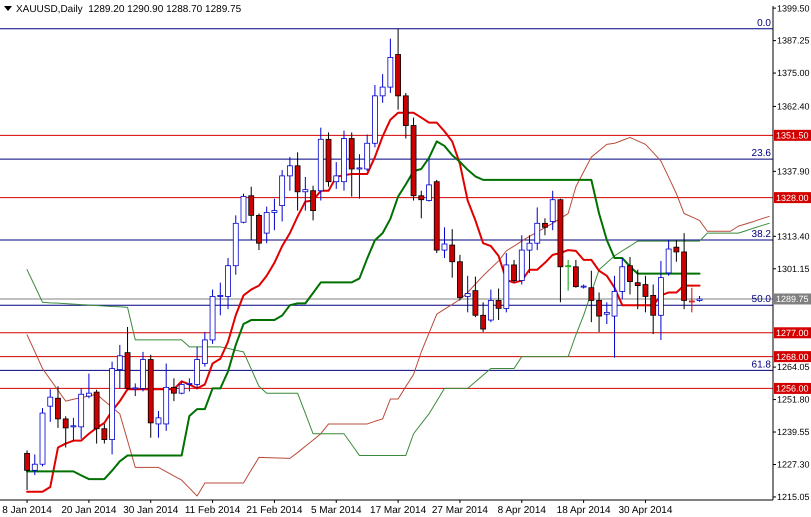  Describe the element at coordinates (212, 510) in the screenshot. I see `x-tick-label: 11 Feb 2014` at that location.